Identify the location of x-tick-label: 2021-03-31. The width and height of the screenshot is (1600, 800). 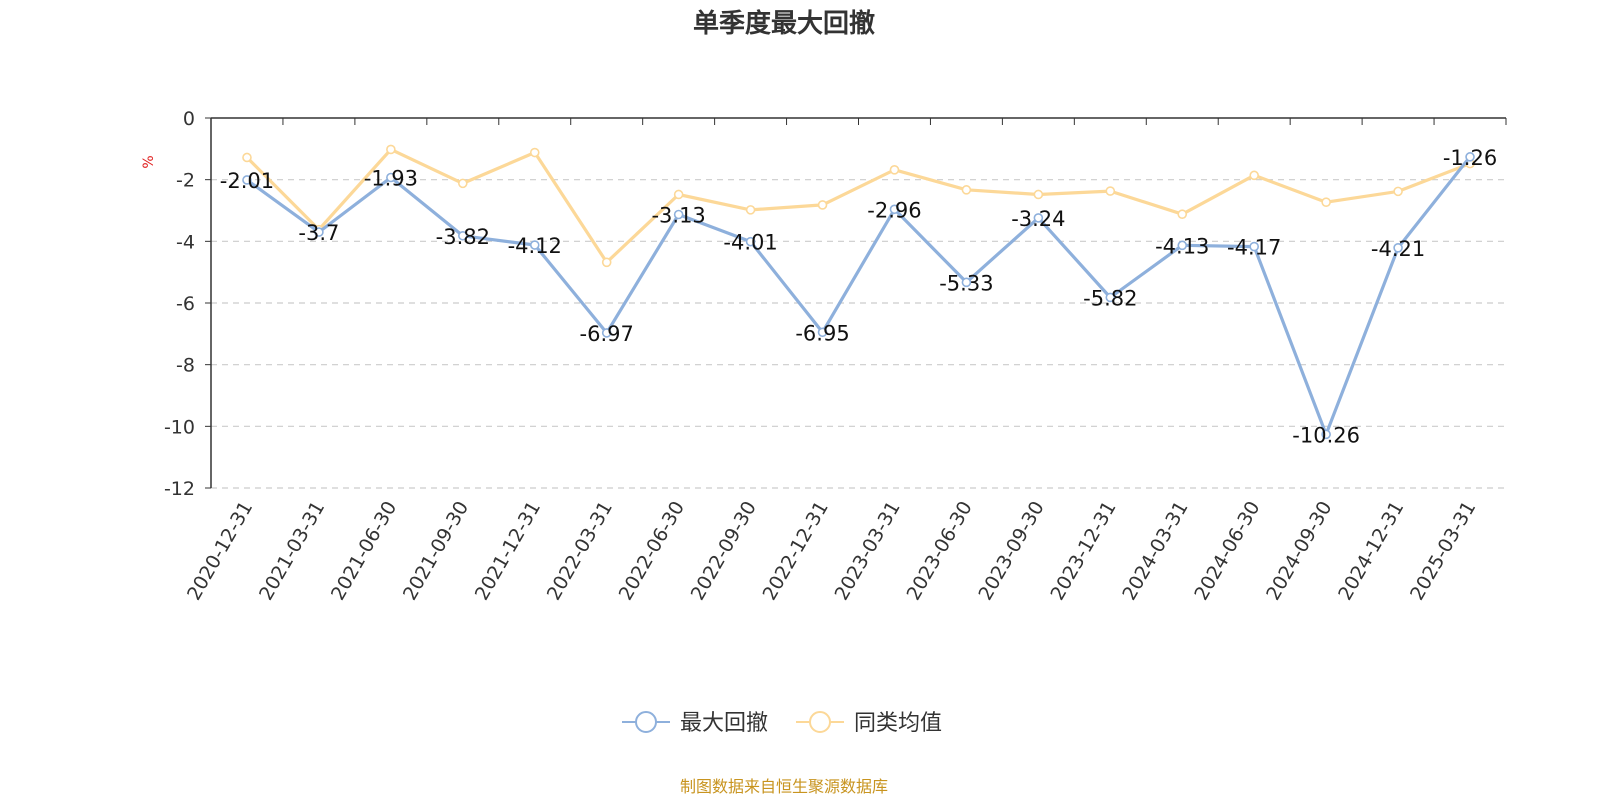
(292, 551).